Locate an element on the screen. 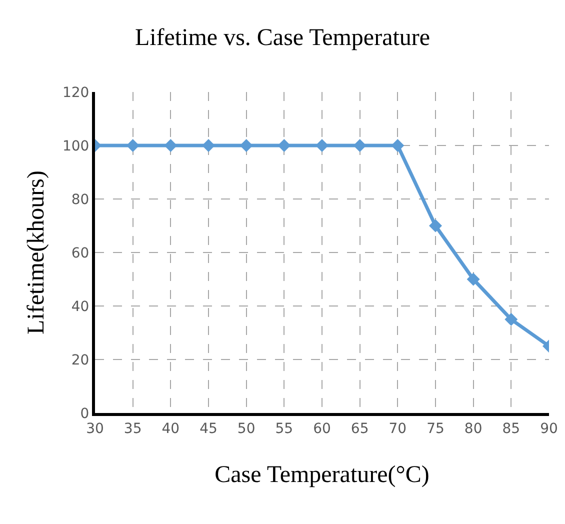  x-tick-label: 55 is located at coordinates (284, 428).